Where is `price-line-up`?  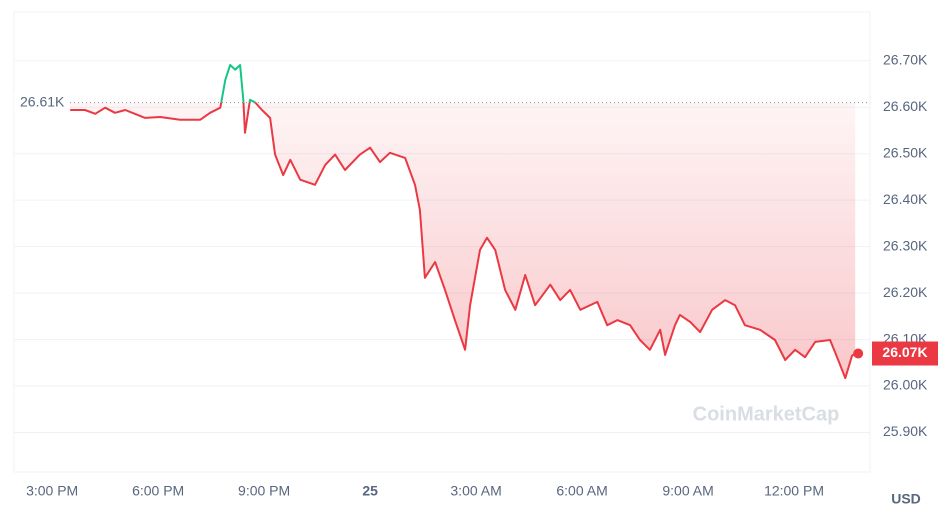 price-line-up is located at coordinates (238, 83).